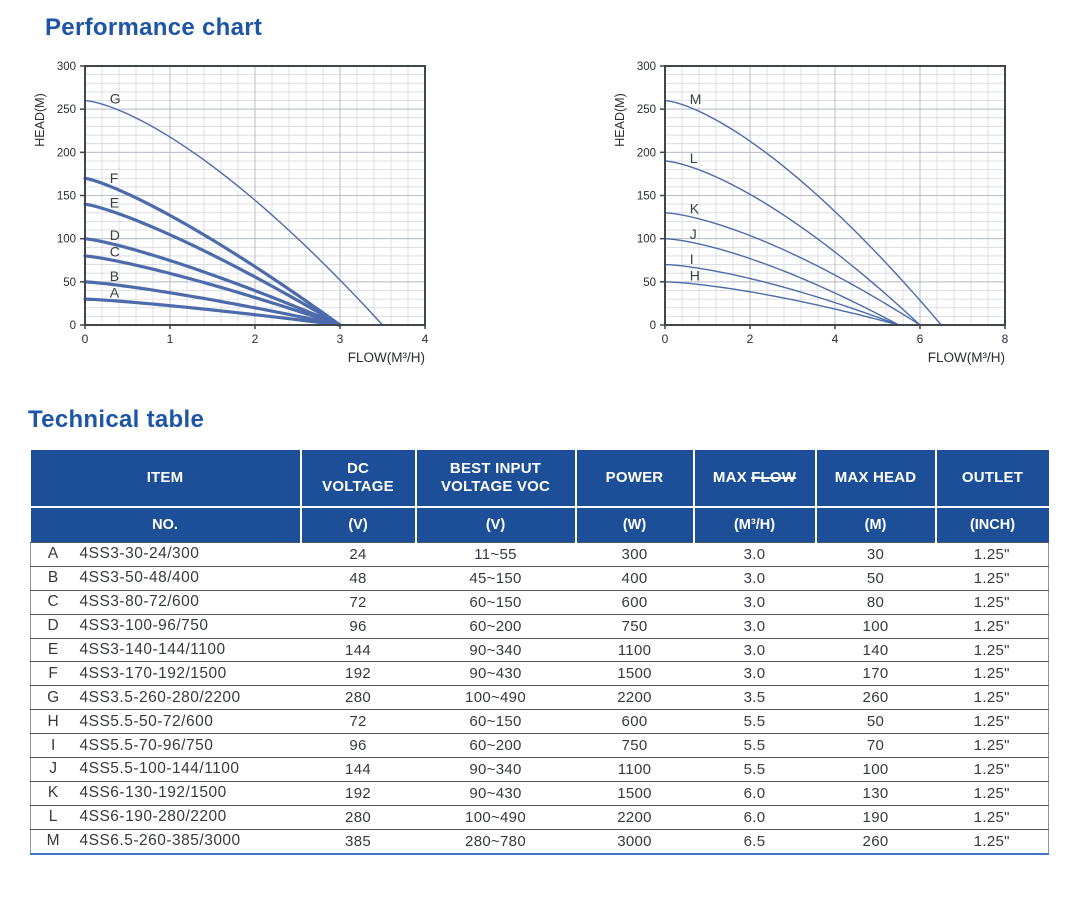 This screenshot has height=906, width=1071. I want to click on col-unit-max-head: (M), so click(875, 524).